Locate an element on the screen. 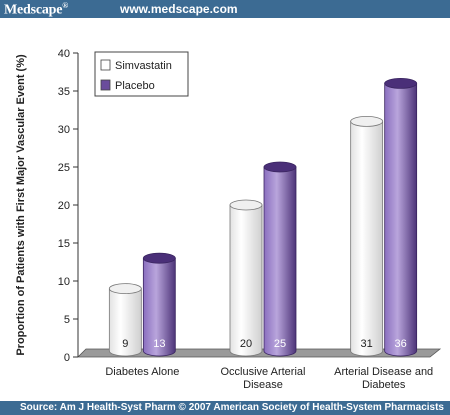  x-category-label: Arterial Disease and is located at coordinates (383, 372).